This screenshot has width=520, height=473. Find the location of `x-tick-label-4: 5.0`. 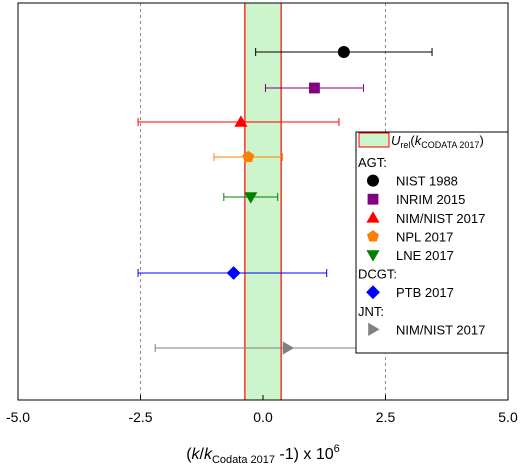

x-tick-label-4: 5.0 is located at coordinates (508, 417).